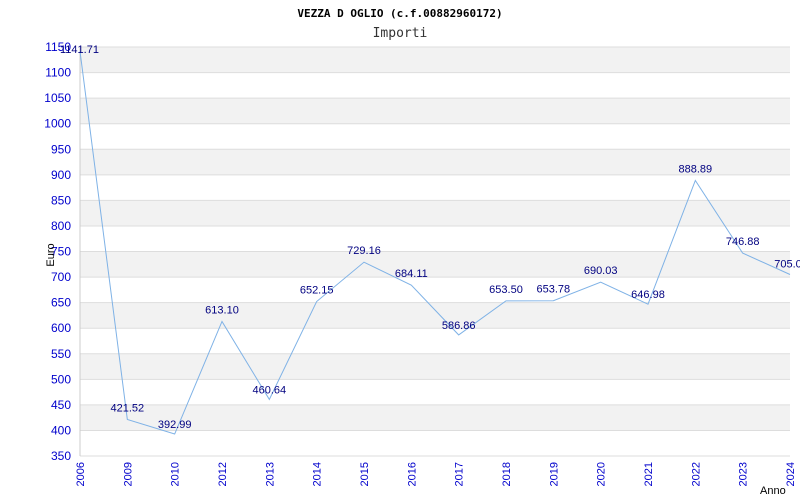 This screenshot has width=800, height=500. Describe the element at coordinates (696, 474) in the screenshot. I see `x-tick-label: 2022` at that location.